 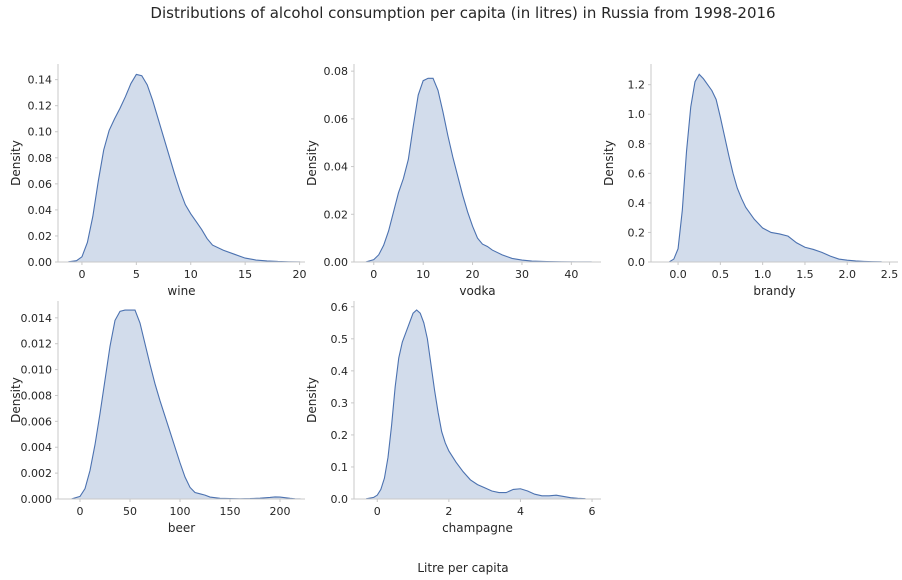 I want to click on chart-0-ylabel: Density, so click(x=16, y=163).